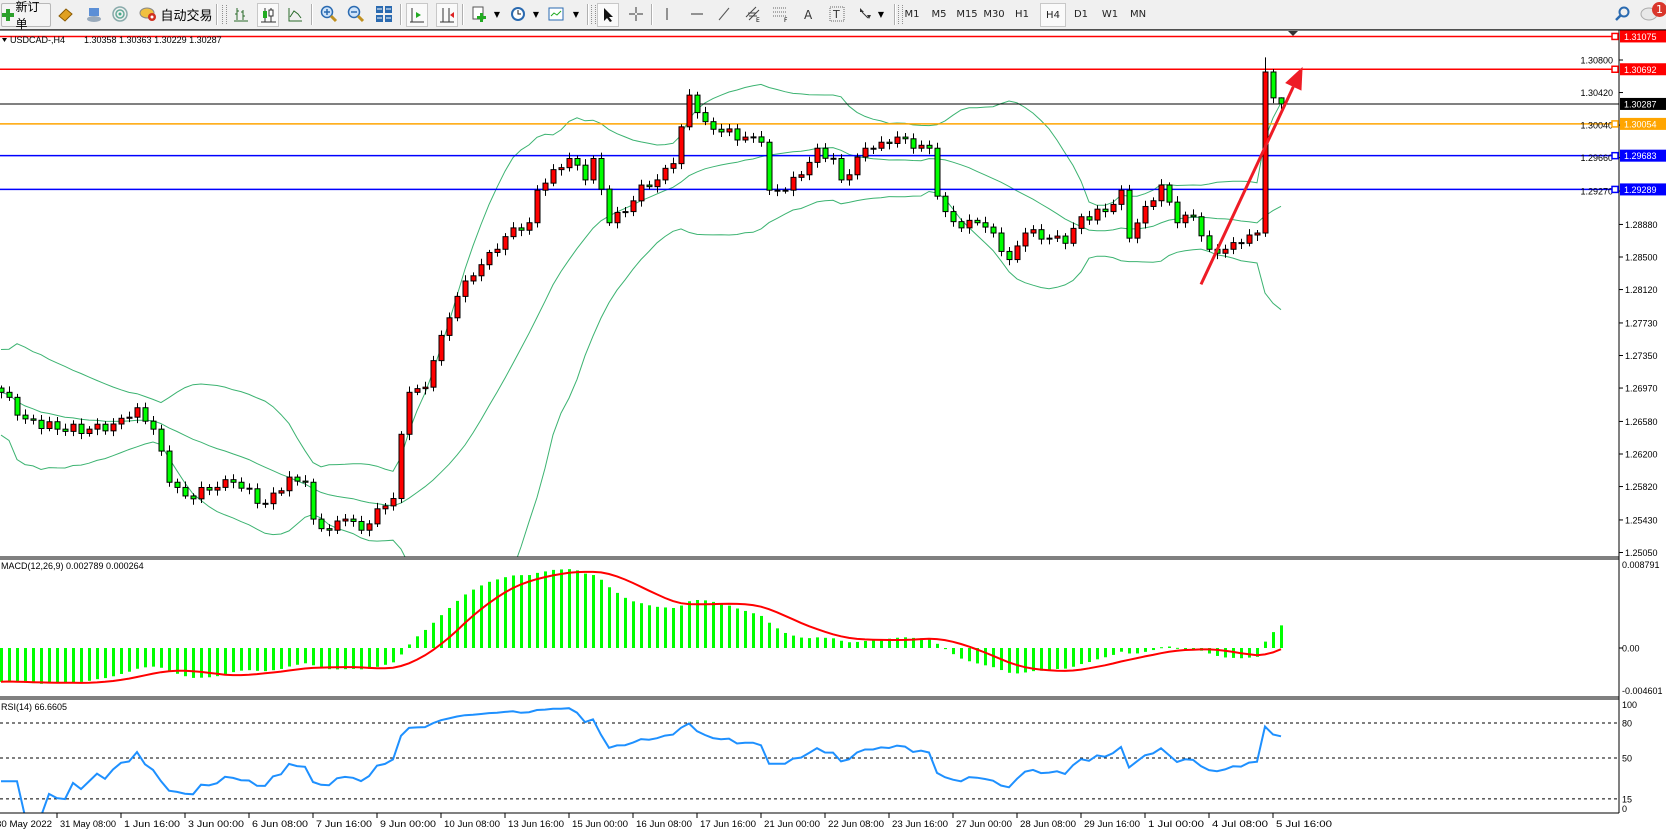  I want to click on timeframe-m15: M15, so click(967, 14).